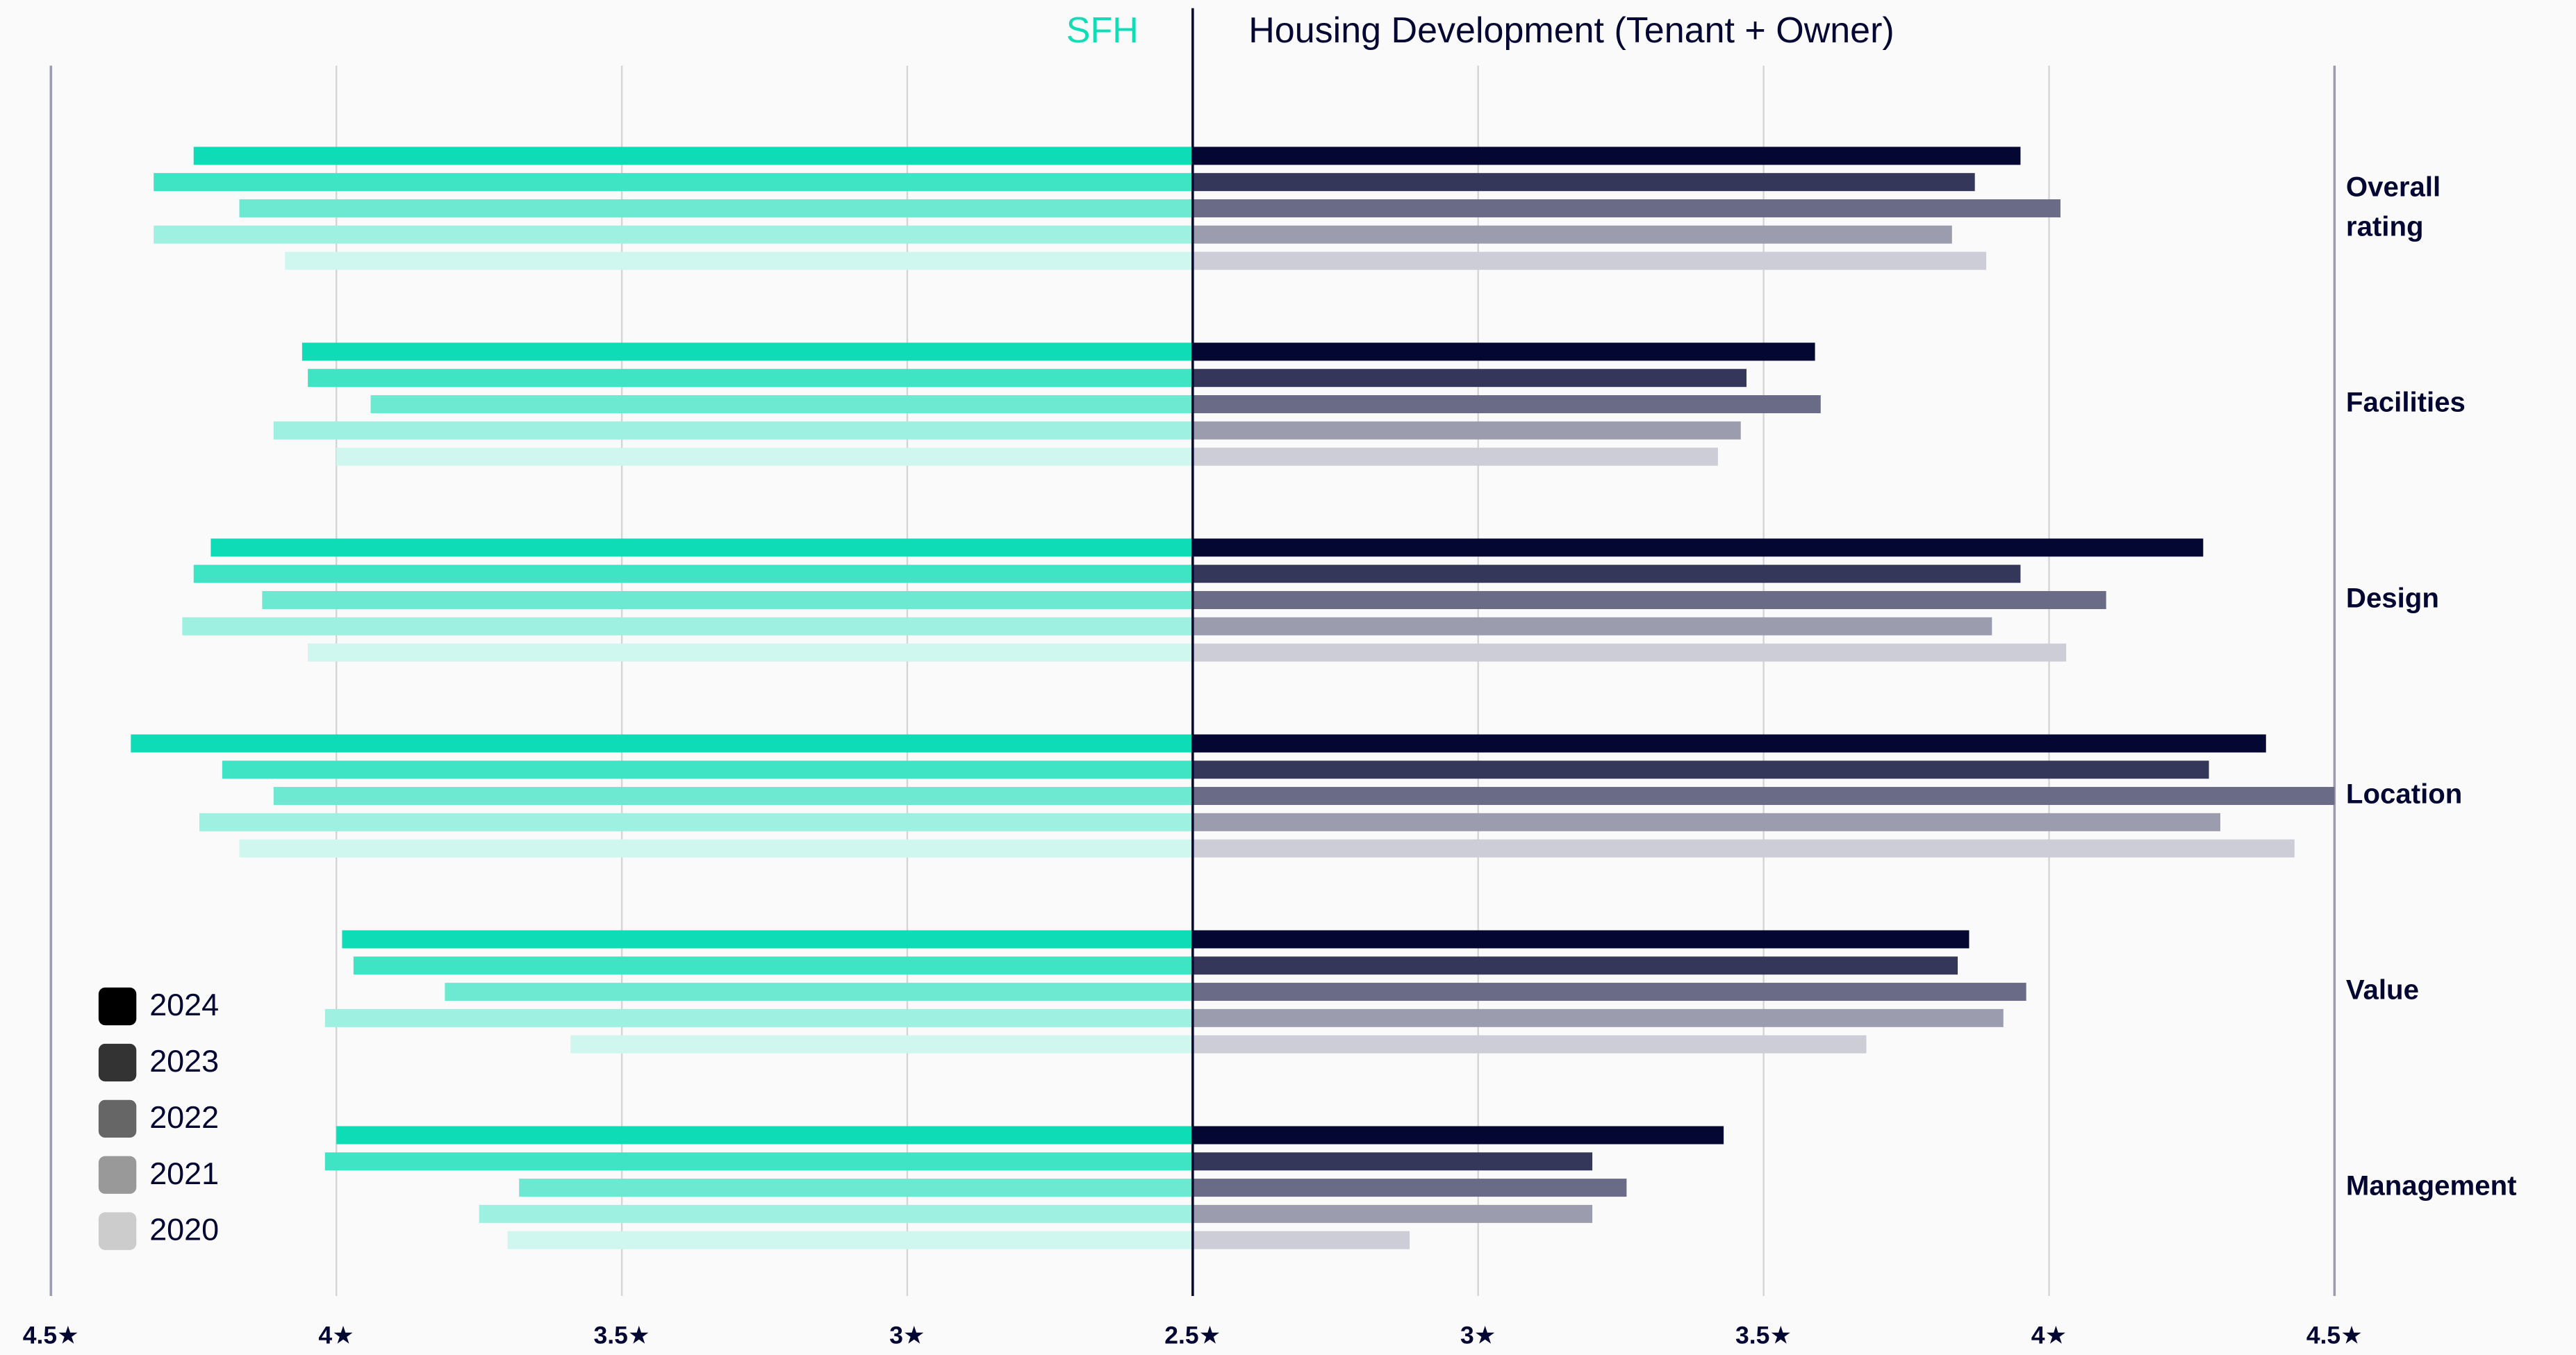 Image resolution: width=2576 pixels, height=1355 pixels. I want to click on category-label-line: Overall, so click(2394, 186).